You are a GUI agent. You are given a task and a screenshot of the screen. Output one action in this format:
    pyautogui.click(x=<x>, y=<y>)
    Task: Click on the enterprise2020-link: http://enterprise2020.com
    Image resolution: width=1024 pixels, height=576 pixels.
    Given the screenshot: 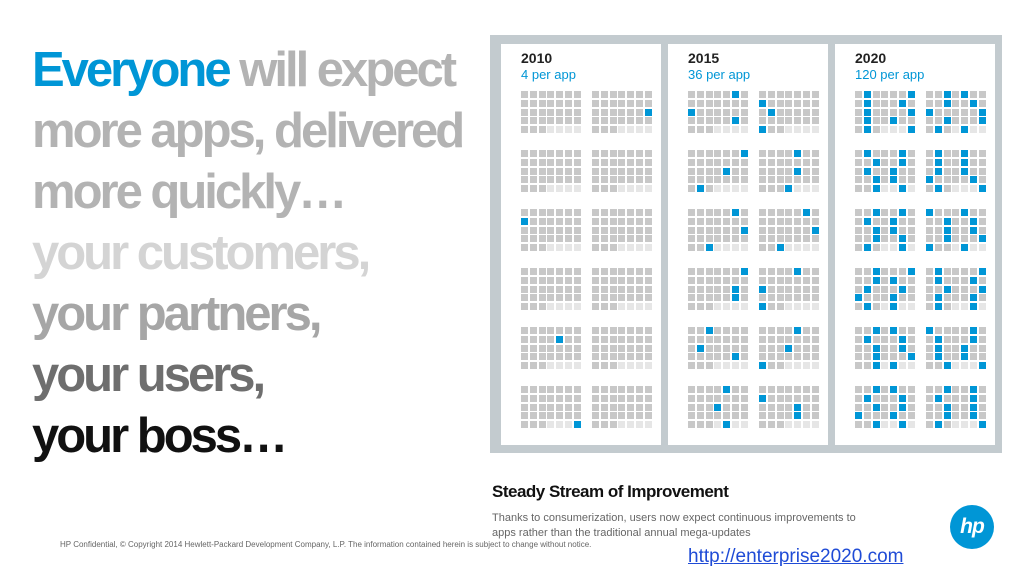 What is the action you would take?
    pyautogui.click(x=796, y=556)
    